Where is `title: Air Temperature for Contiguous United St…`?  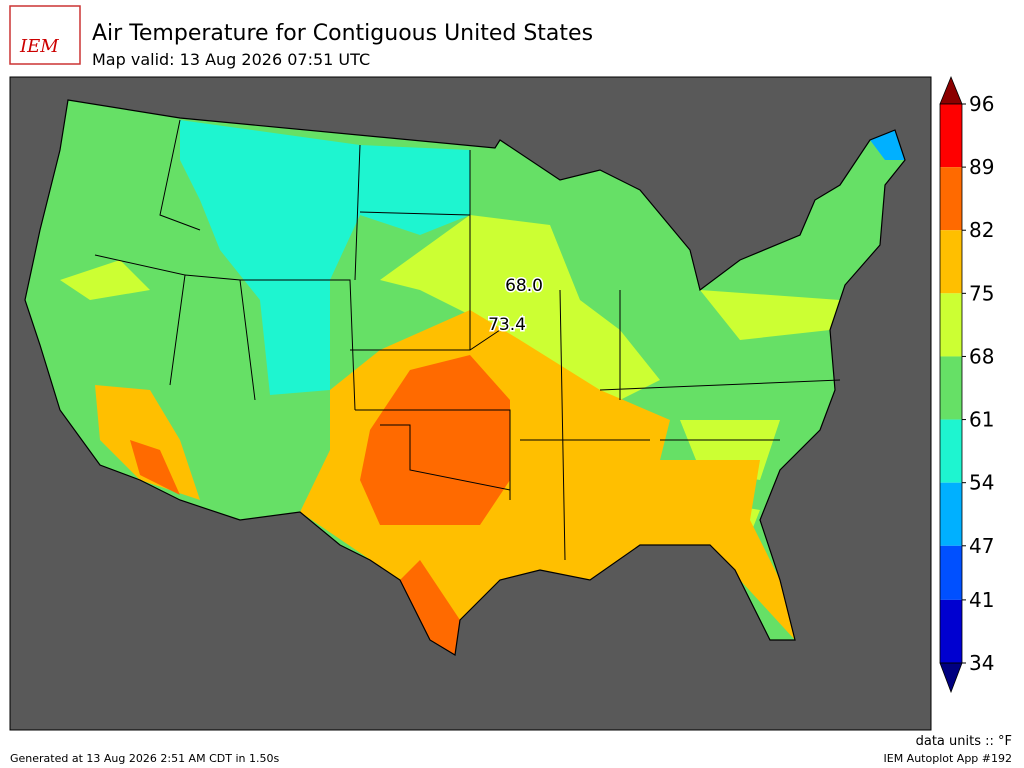
title: Air Temperature for Contiguous United St… is located at coordinates (342, 33).